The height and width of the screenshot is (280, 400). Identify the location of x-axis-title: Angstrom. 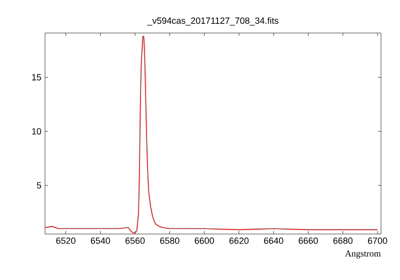
(363, 254).